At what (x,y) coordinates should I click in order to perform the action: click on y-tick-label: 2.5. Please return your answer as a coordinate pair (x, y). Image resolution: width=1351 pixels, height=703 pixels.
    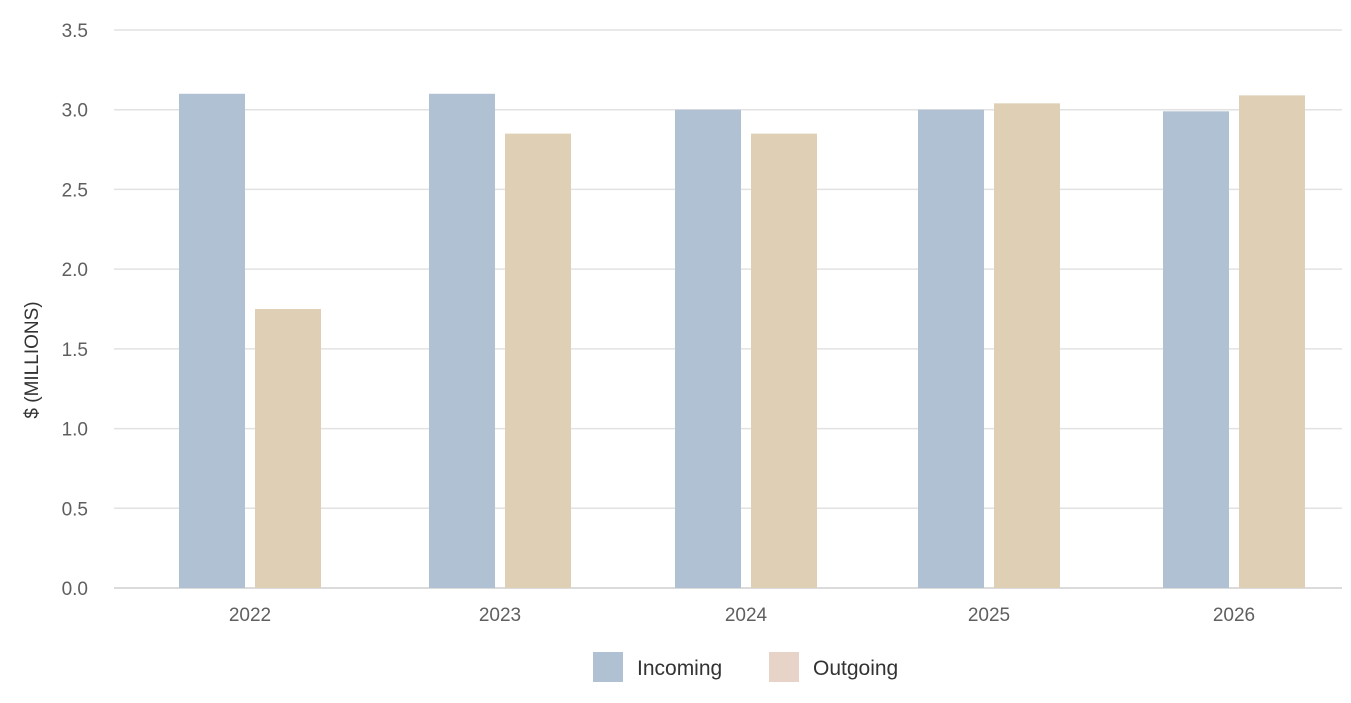
    Looking at the image, I should click on (75, 190).